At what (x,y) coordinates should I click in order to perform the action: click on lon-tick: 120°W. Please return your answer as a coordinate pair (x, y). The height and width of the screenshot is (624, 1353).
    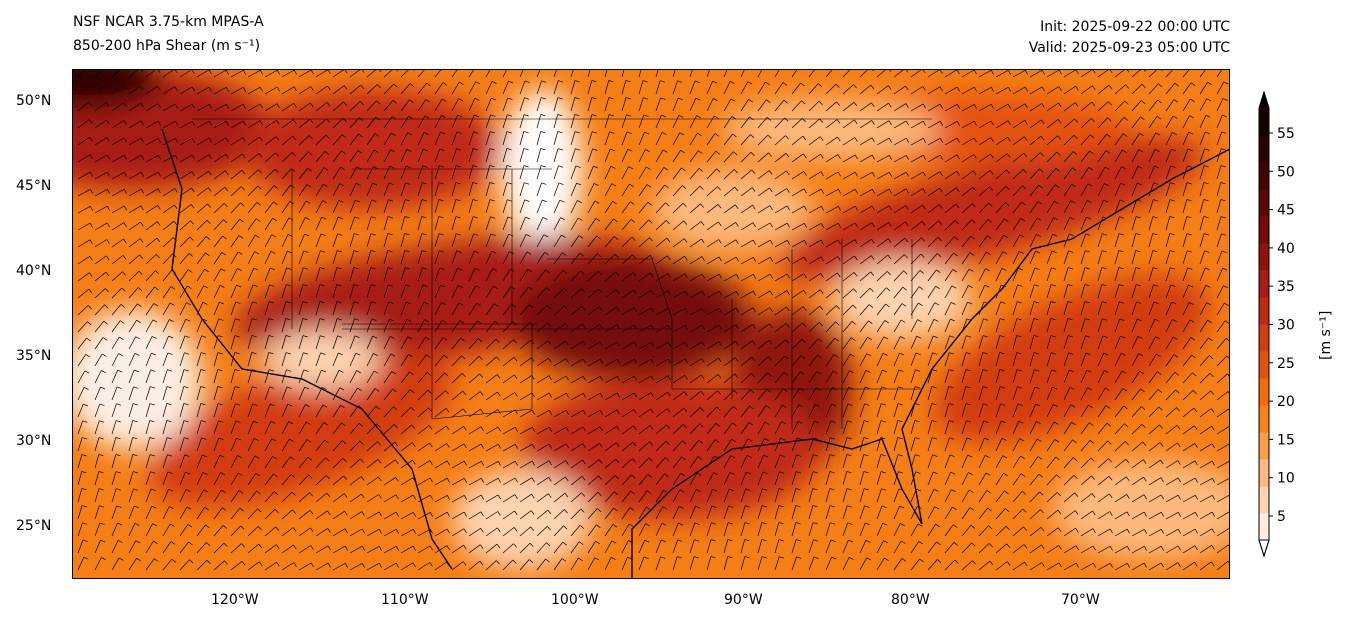
    Looking at the image, I should click on (235, 600).